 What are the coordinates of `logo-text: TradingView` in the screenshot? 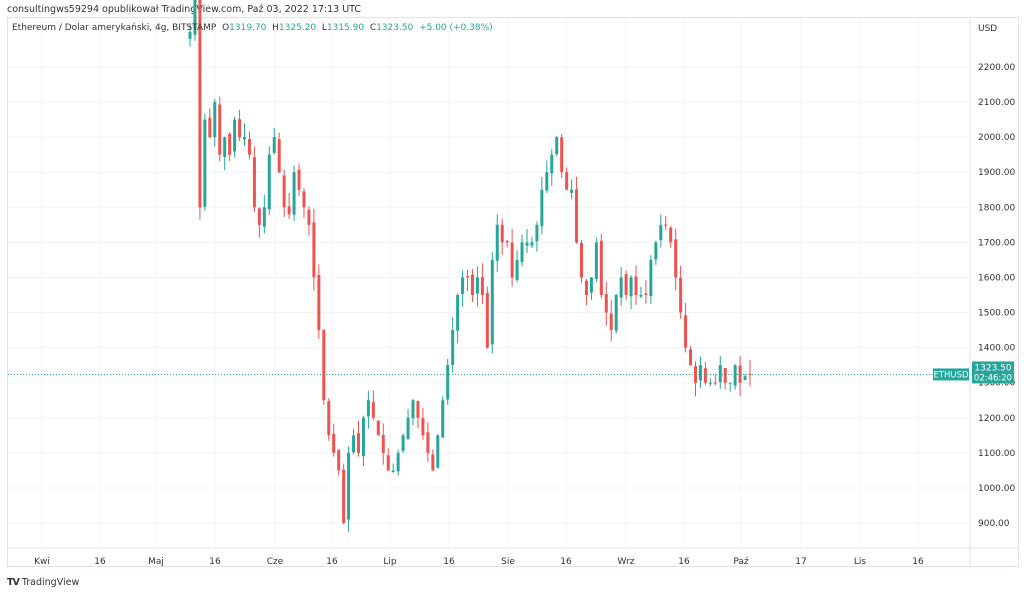 It's located at (50, 582).